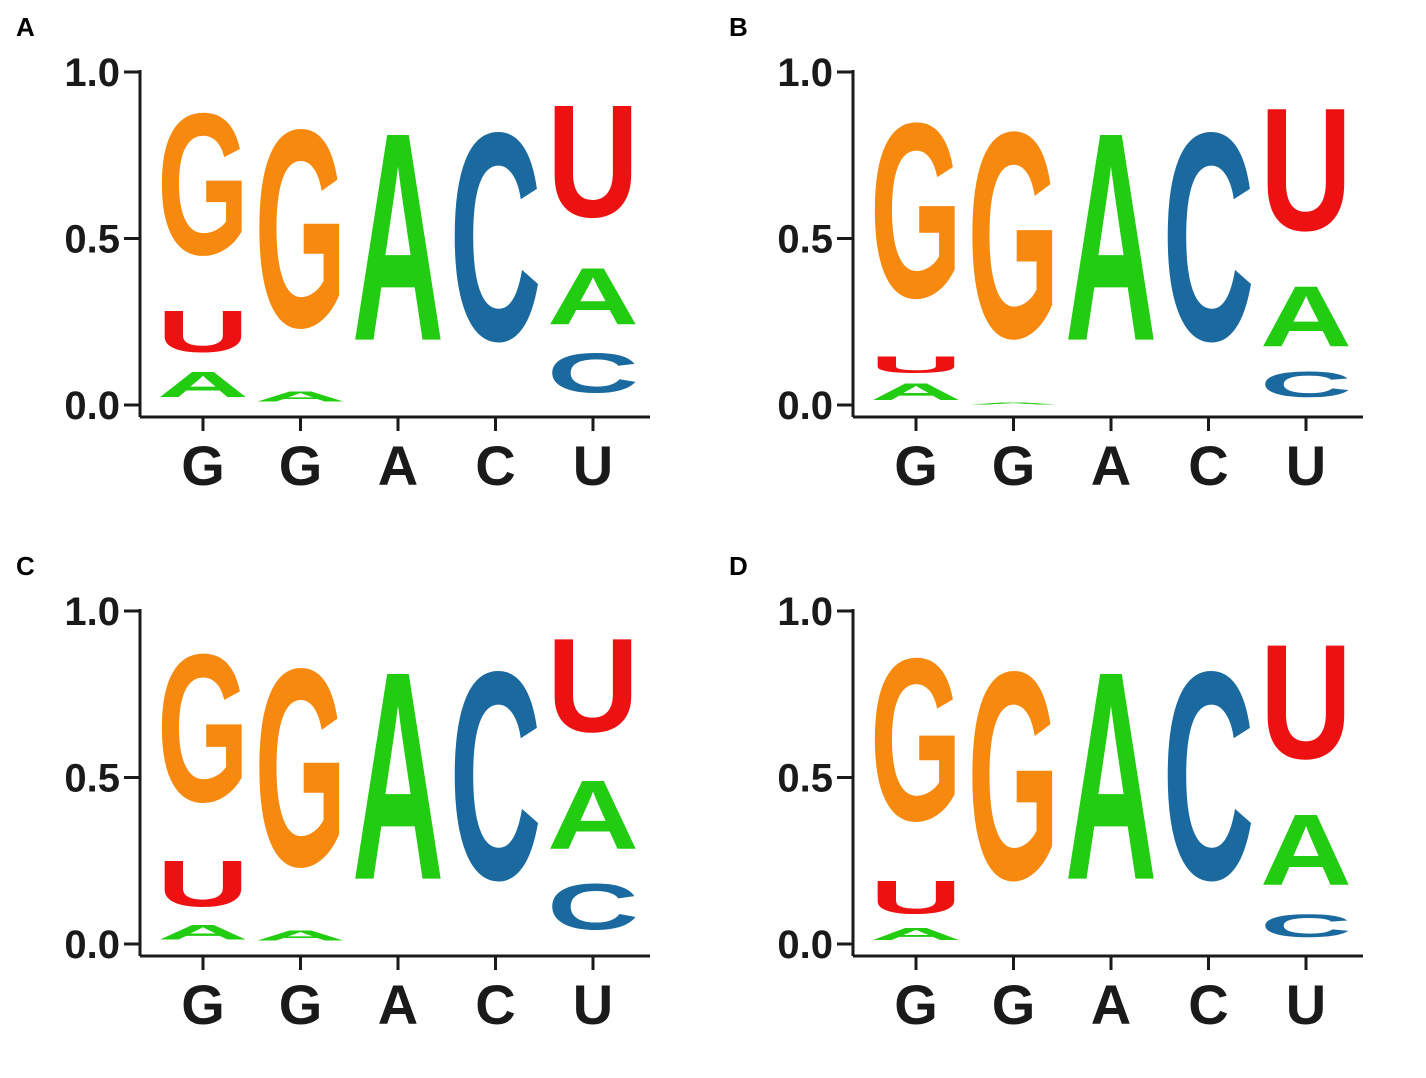  I want to click on panel-label: D, so click(738, 566).